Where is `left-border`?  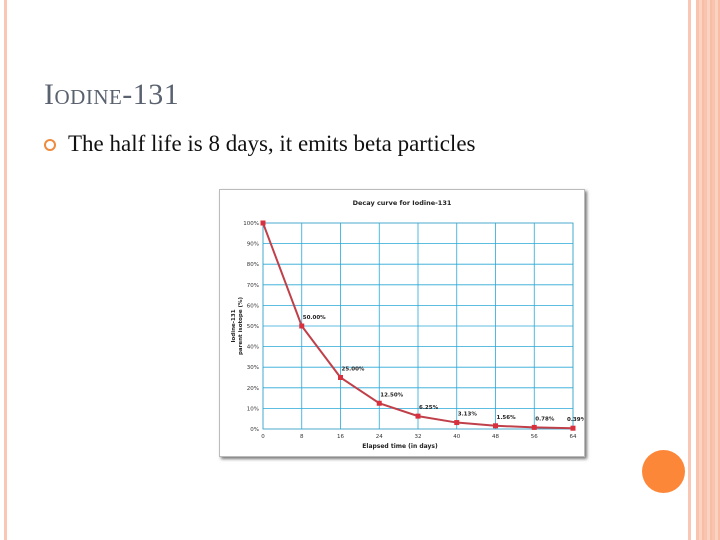
left-border is located at coordinates (5, 270).